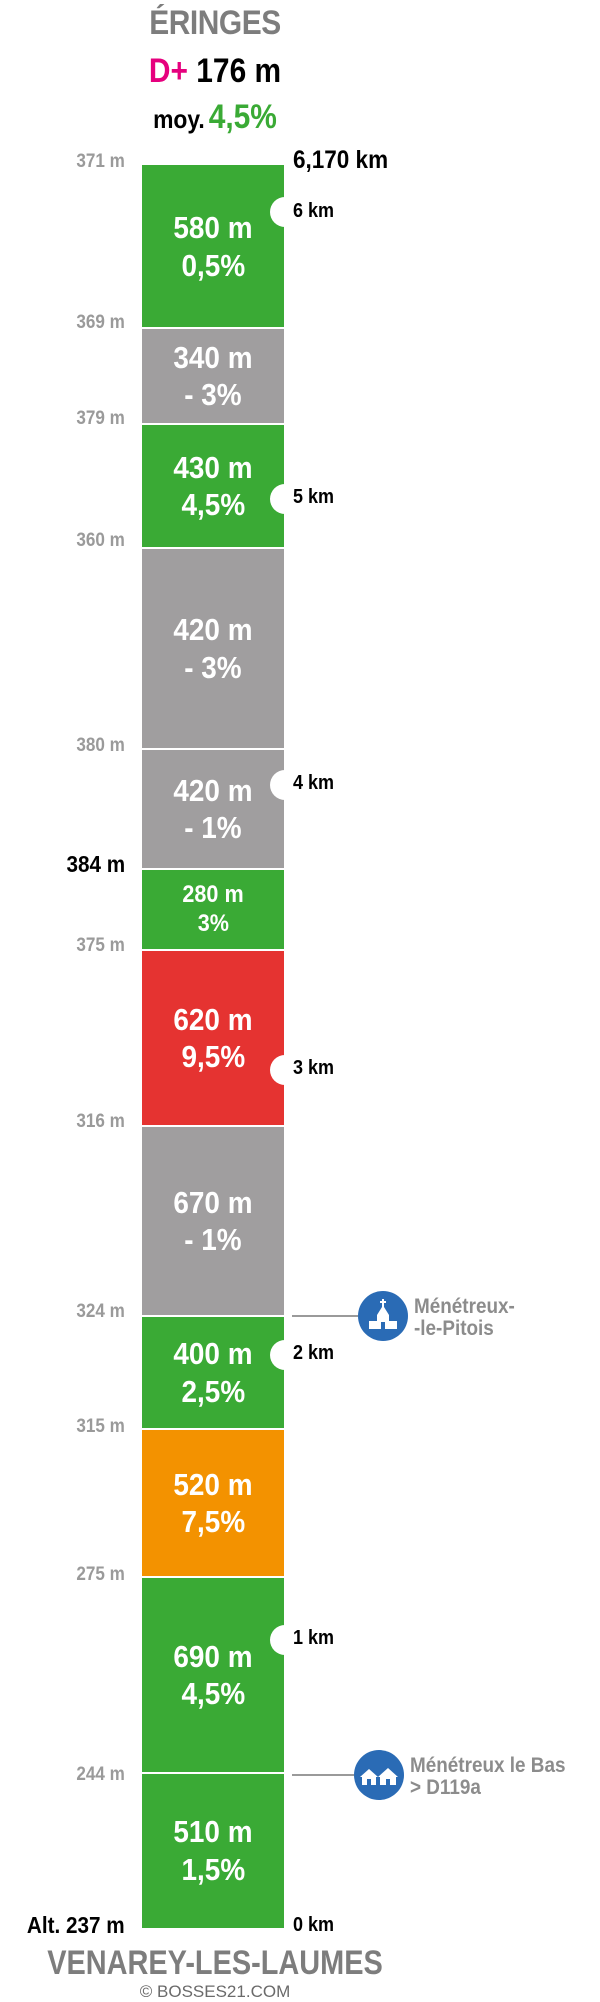 The image size is (600, 2002). Describe the element at coordinates (100, 745) in the screenshot. I see `altitude-label: 380 m` at that location.